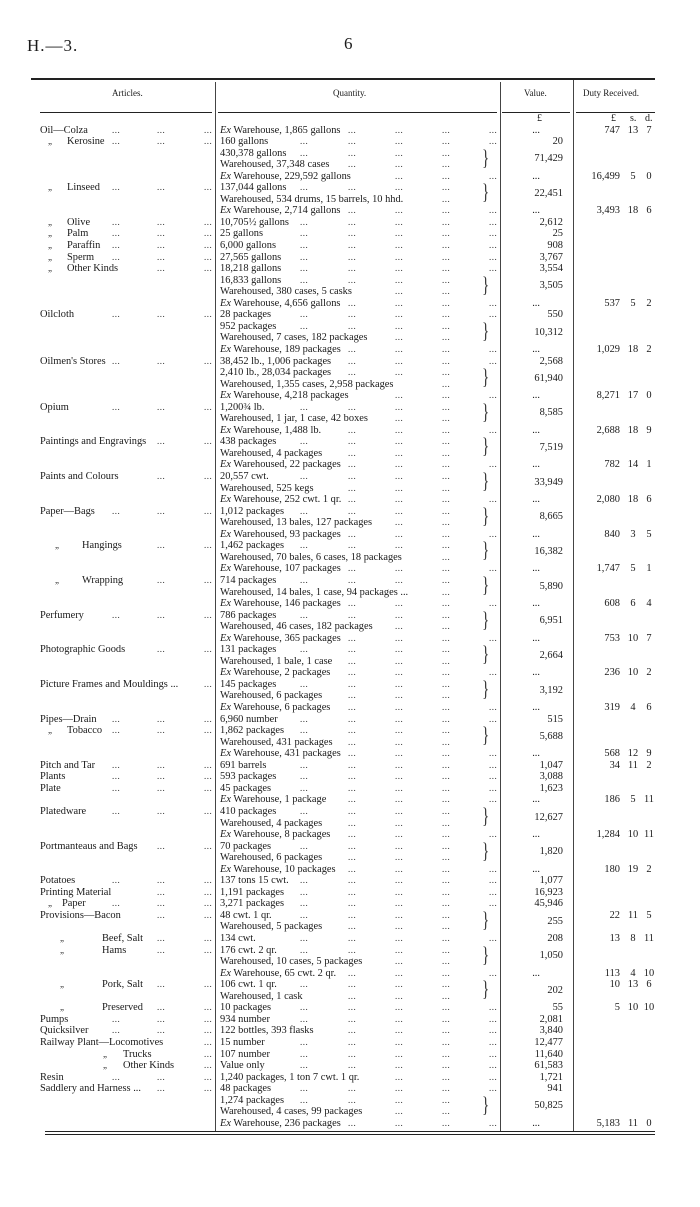 Image resolution: width=700 pixels, height=1207 pixels. I want to click on duty-shillings: 11, so click(632, 1123).